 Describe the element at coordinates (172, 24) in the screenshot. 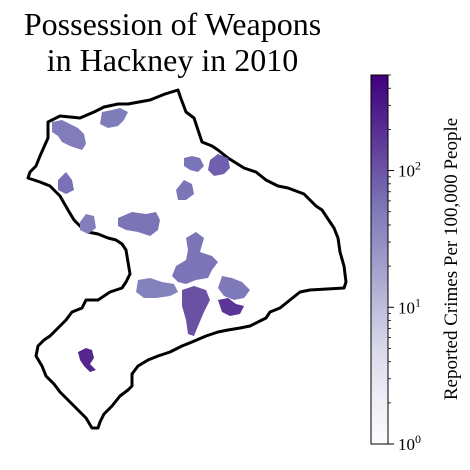

I see `map-title-line-1: Possession of Weapons` at that location.